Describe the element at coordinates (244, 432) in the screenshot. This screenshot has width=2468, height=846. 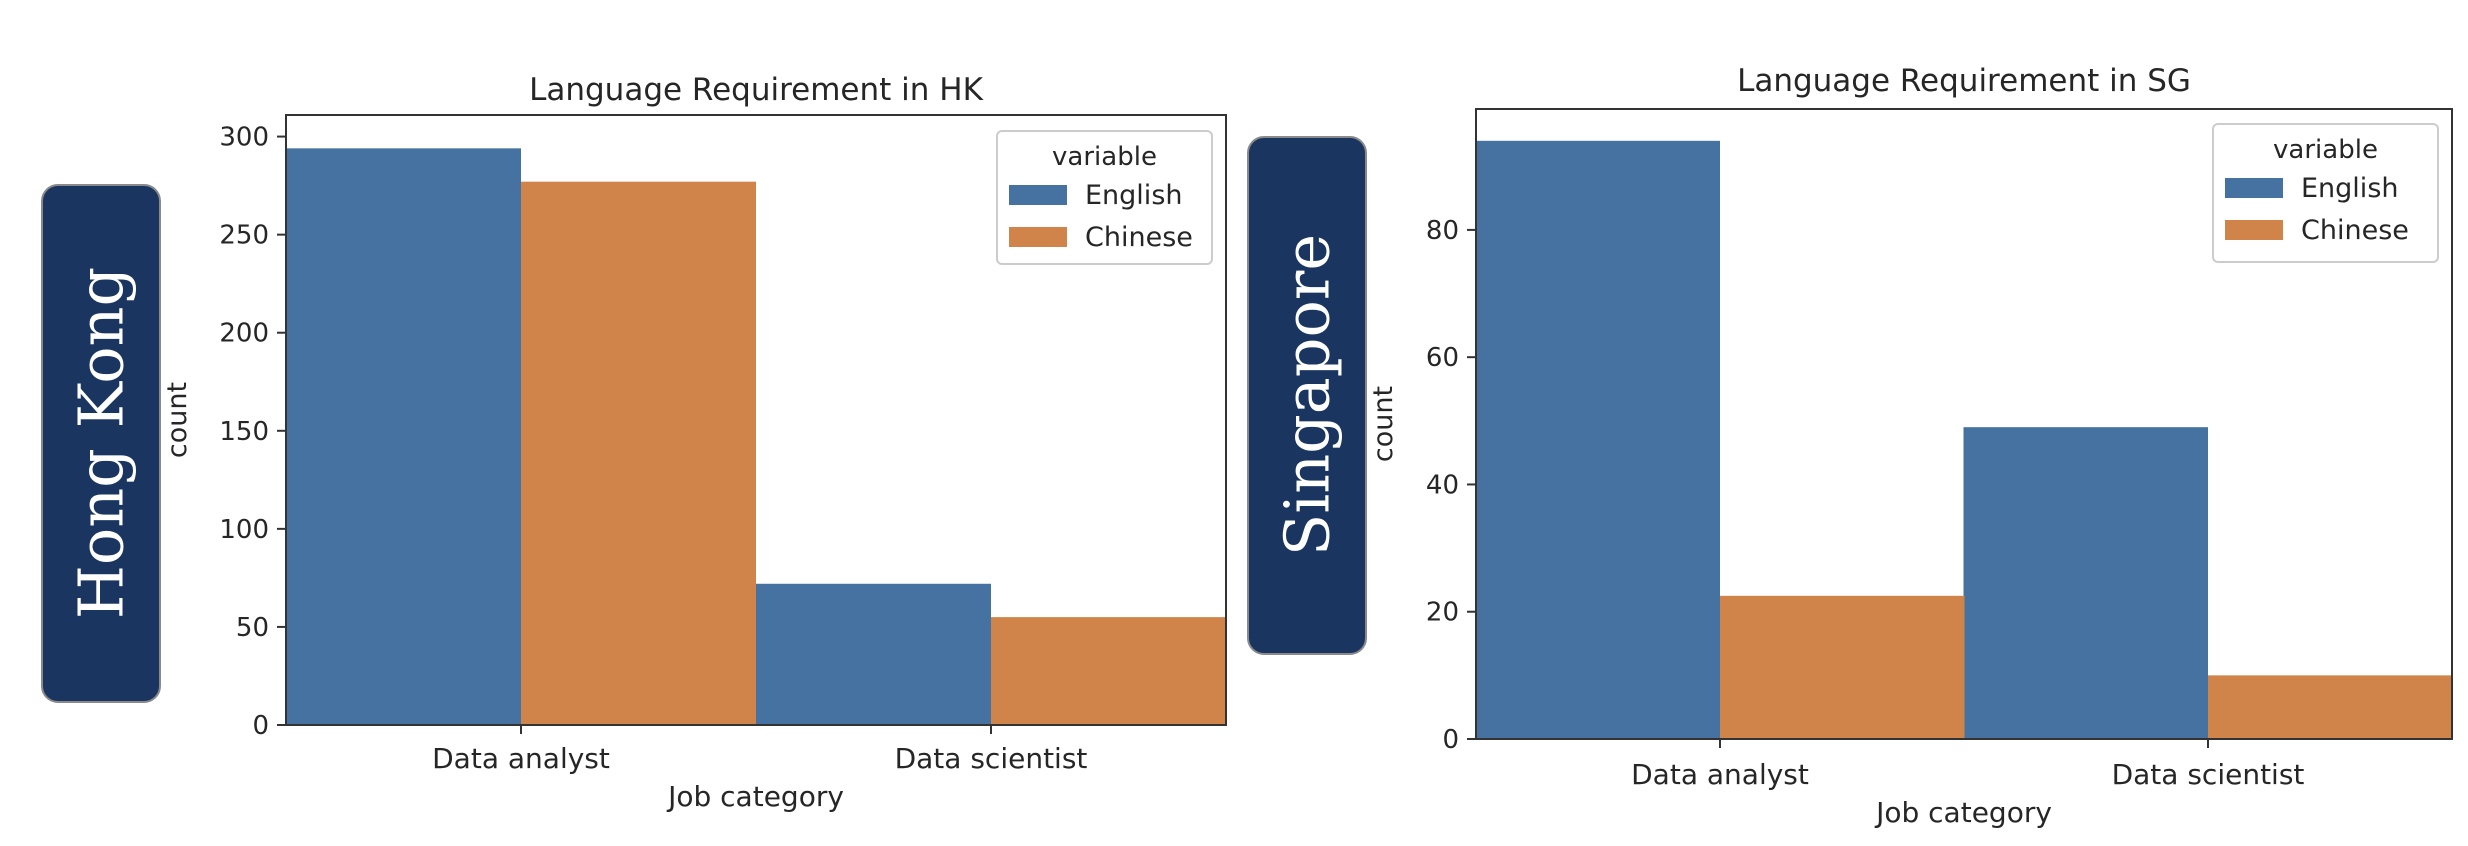
I see `y-tick-label: 150` at that location.